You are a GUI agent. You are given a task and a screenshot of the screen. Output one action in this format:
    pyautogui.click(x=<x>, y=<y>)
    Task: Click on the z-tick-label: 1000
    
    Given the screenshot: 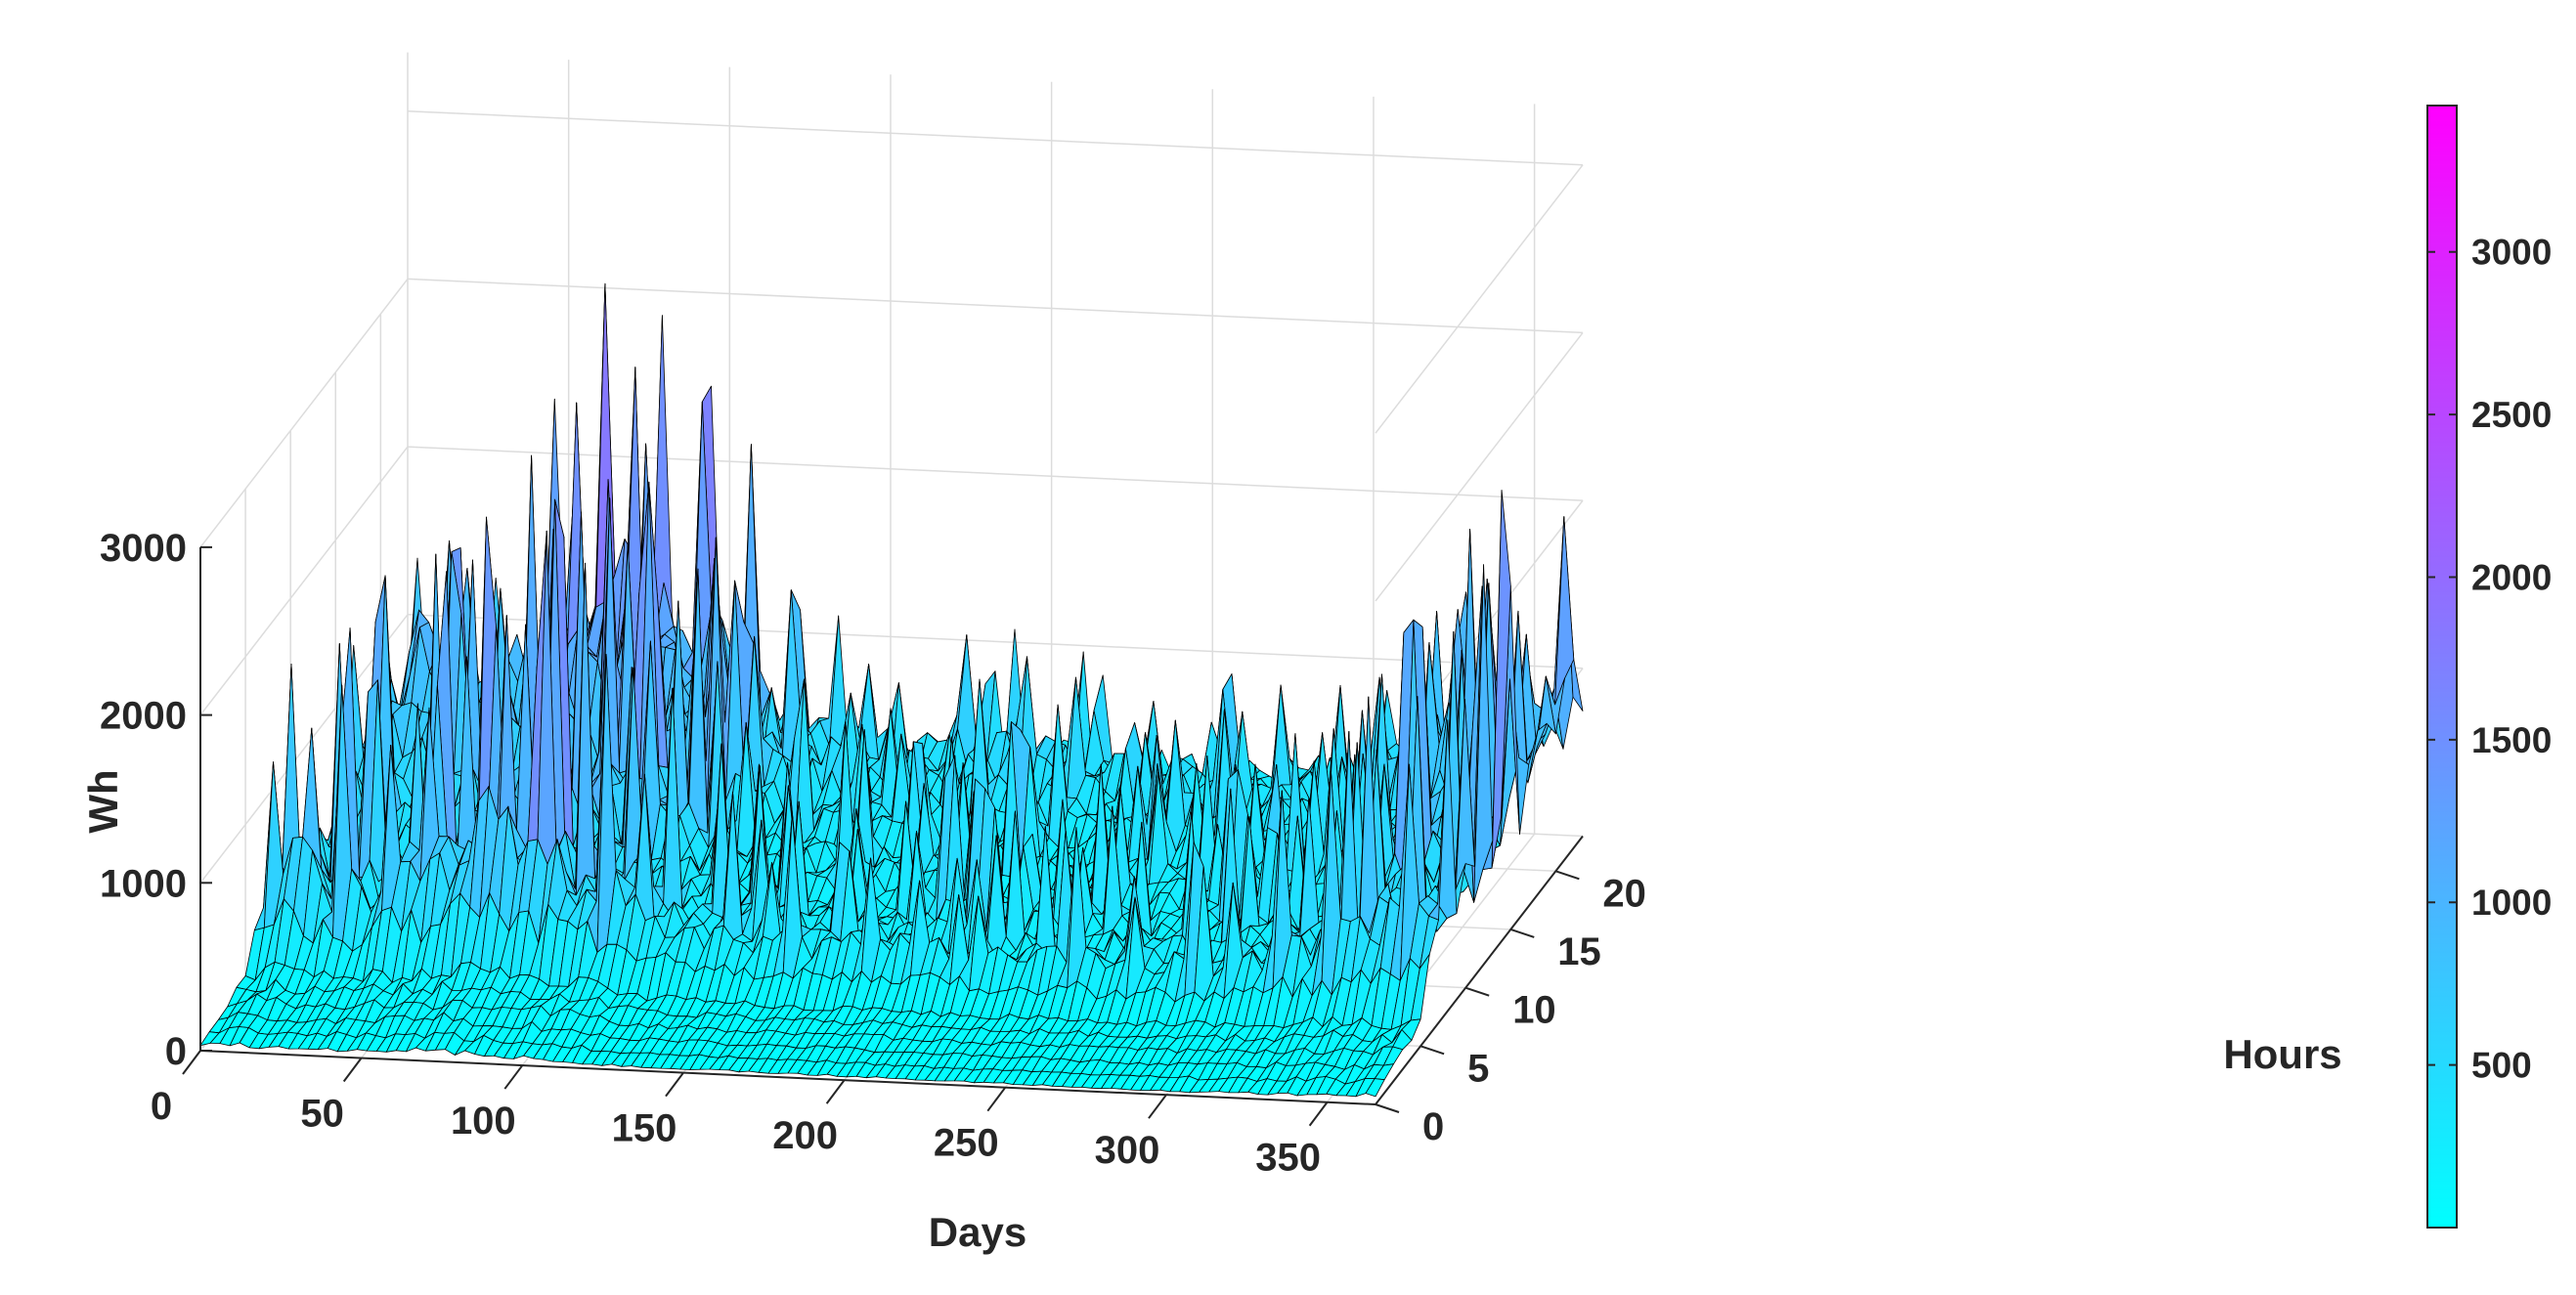 What is the action you would take?
    pyautogui.click(x=143, y=883)
    